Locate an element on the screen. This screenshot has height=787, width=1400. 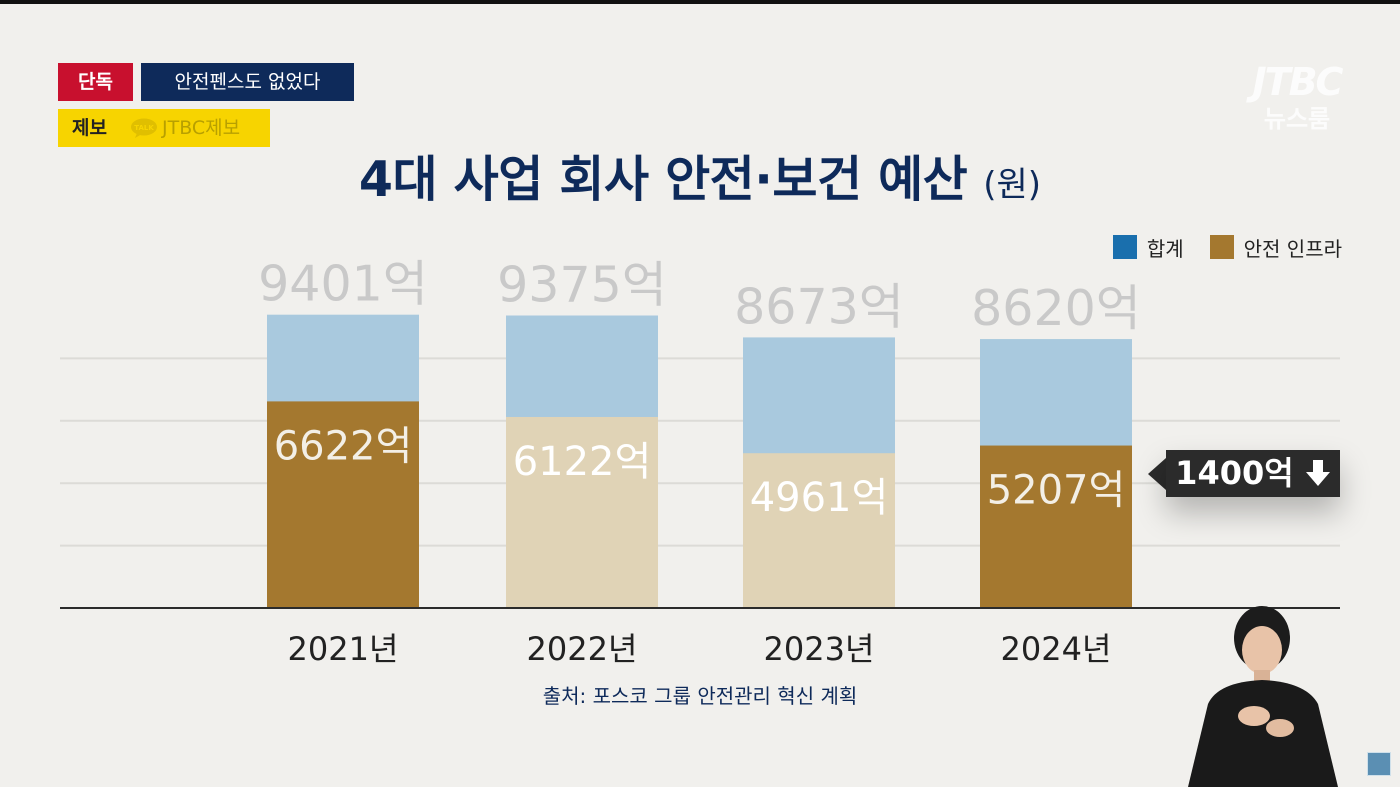
legend-swatch-infra is located at coordinates (1221, 247).